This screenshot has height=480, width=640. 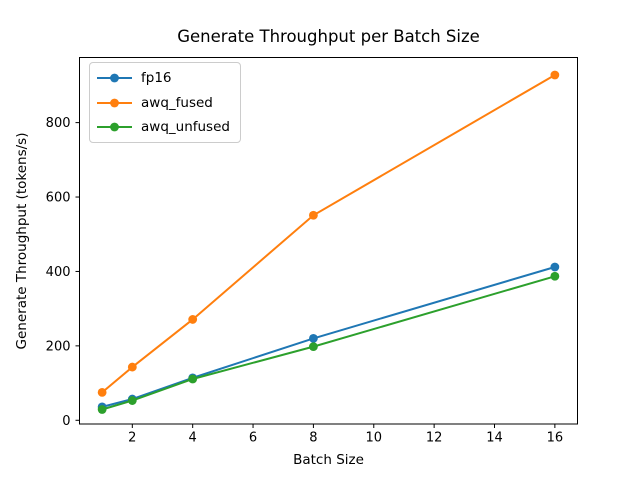 What do you see at coordinates (555, 438) in the screenshot?
I see `x-tick-label: 16` at bounding box center [555, 438].